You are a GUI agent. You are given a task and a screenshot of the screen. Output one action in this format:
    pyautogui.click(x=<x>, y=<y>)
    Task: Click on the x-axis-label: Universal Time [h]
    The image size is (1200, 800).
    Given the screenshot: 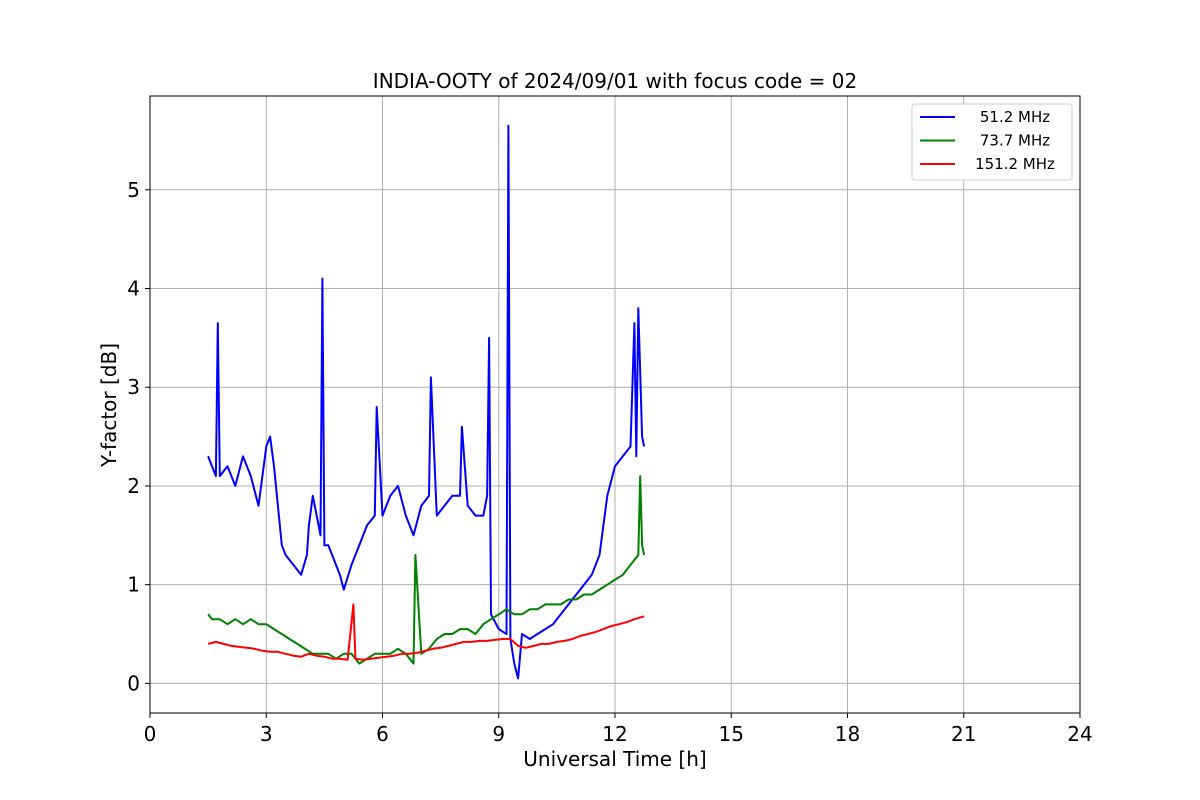 What is the action you would take?
    pyautogui.click(x=614, y=759)
    